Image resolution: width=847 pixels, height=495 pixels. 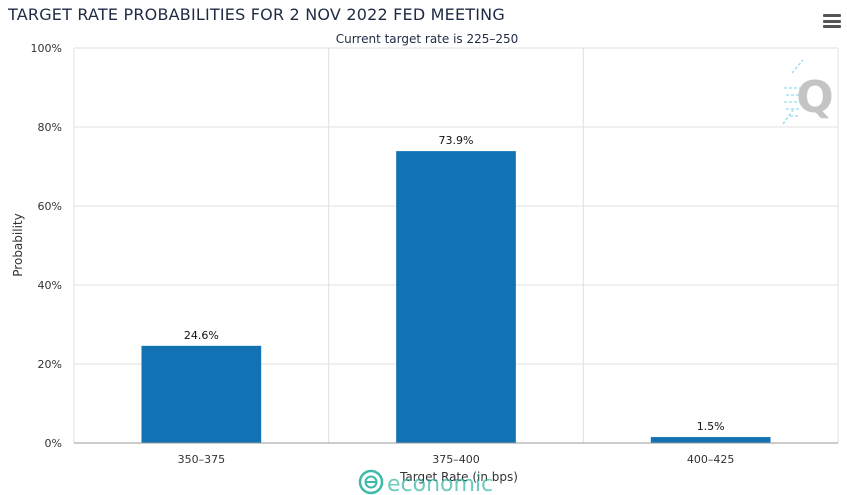 What do you see at coordinates (427, 39) in the screenshot?
I see `chart-subtitle: Current target rate is 225–250` at bounding box center [427, 39].